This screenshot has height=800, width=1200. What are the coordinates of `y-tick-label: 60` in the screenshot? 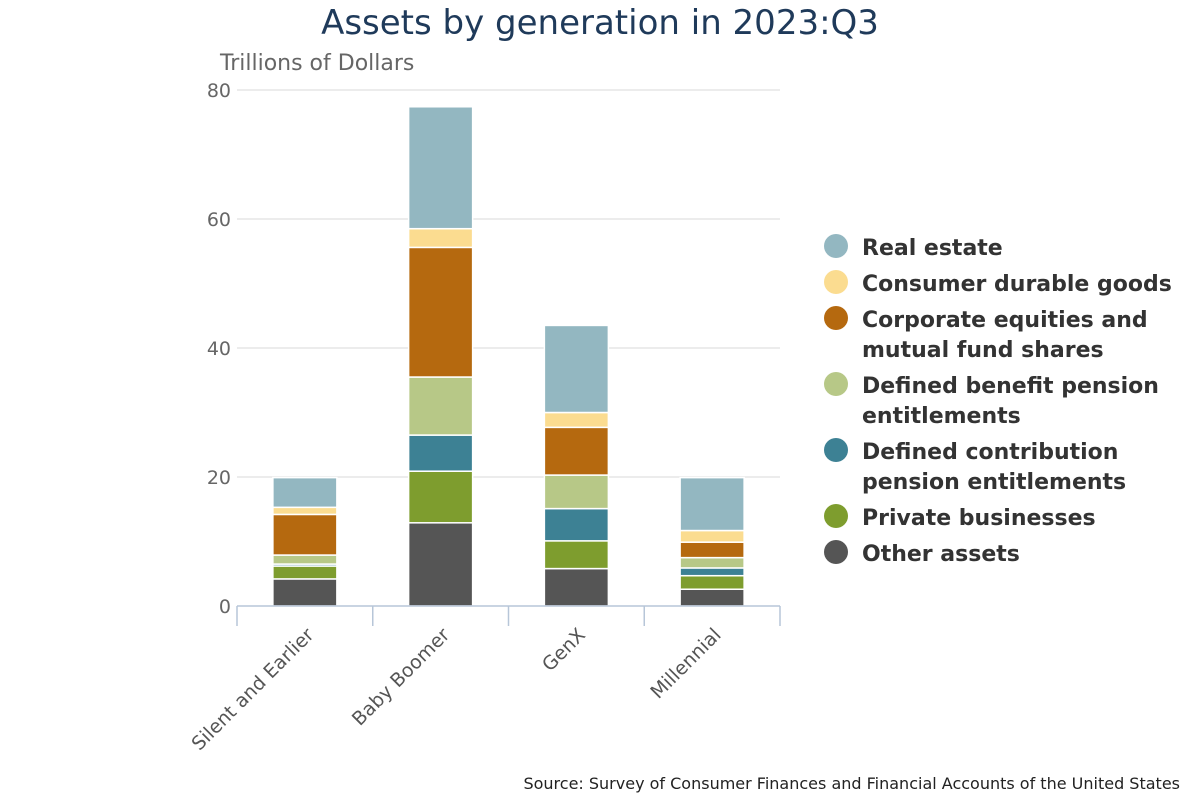 It's located at (219, 220).